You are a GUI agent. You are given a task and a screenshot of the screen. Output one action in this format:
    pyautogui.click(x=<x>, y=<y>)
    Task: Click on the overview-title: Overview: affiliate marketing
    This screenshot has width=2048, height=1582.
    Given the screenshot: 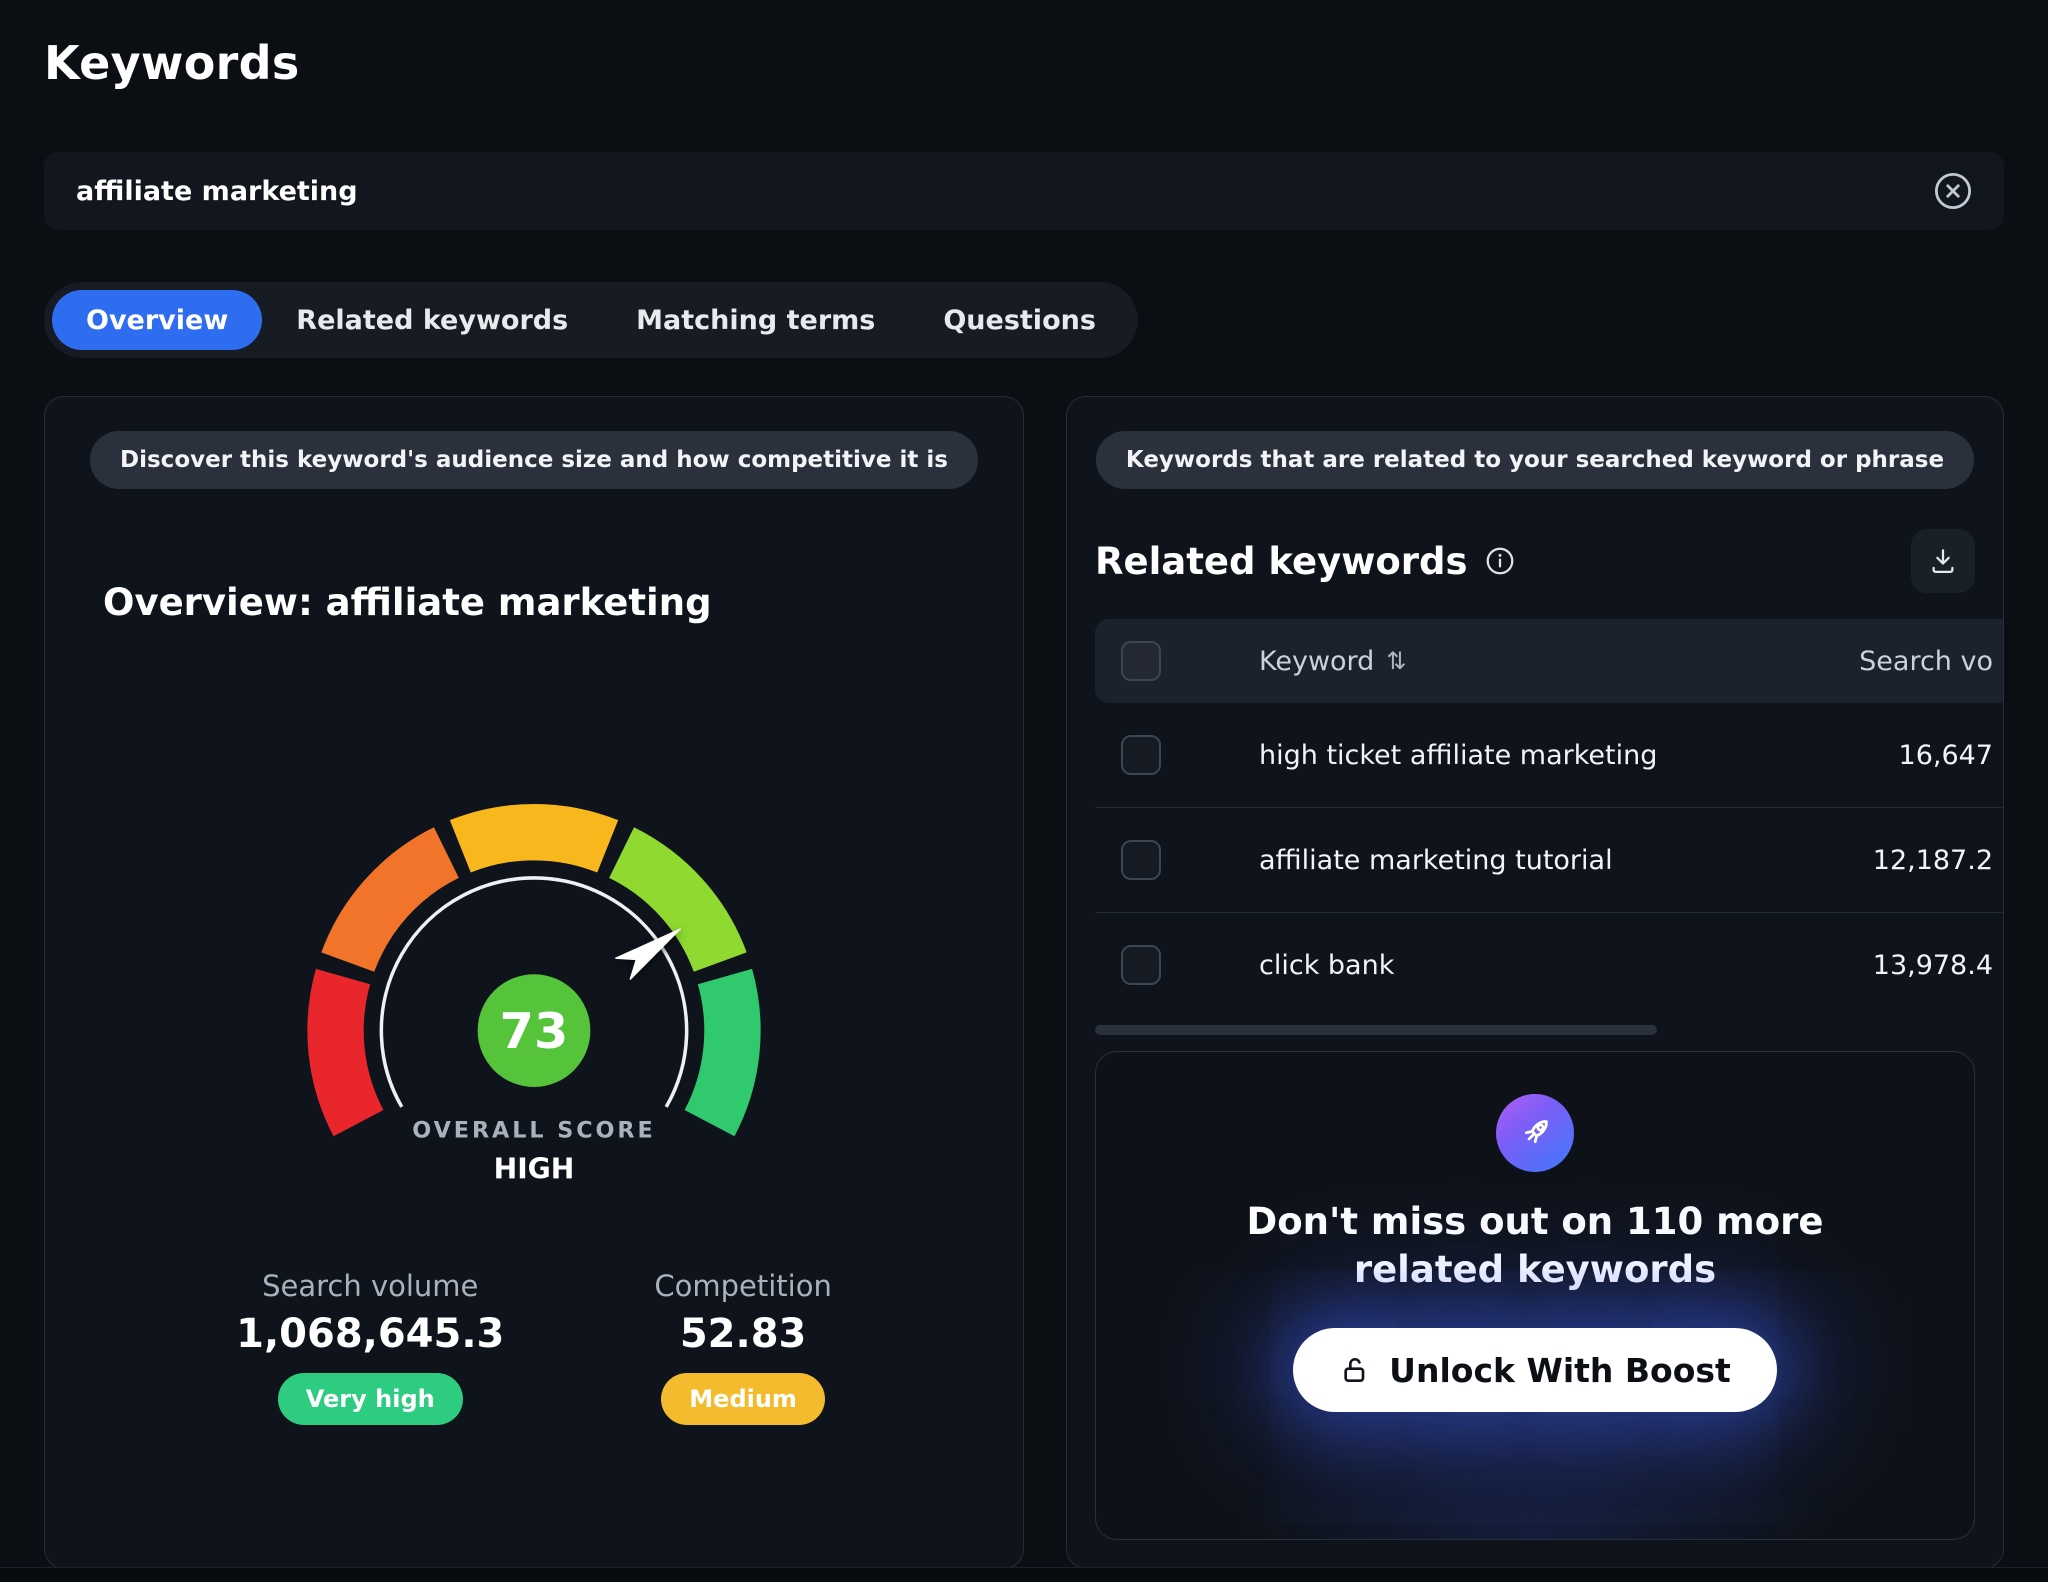 What is the action you would take?
    pyautogui.click(x=407, y=602)
    